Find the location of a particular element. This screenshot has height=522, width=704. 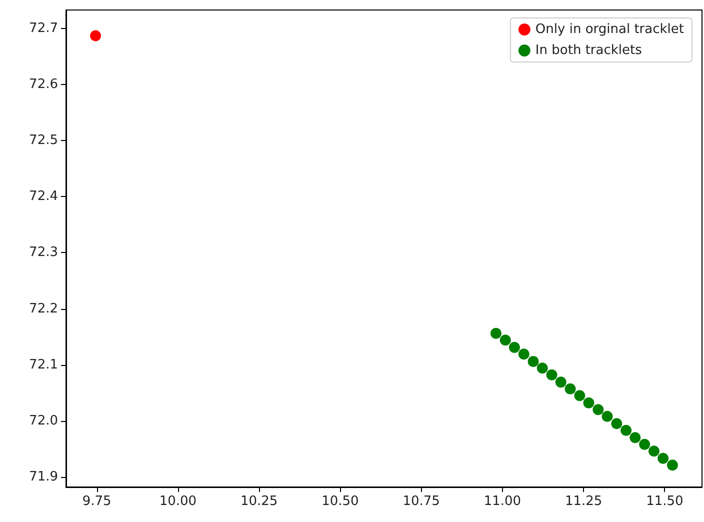

y-tick-label: 72.5 is located at coordinates (43, 140).